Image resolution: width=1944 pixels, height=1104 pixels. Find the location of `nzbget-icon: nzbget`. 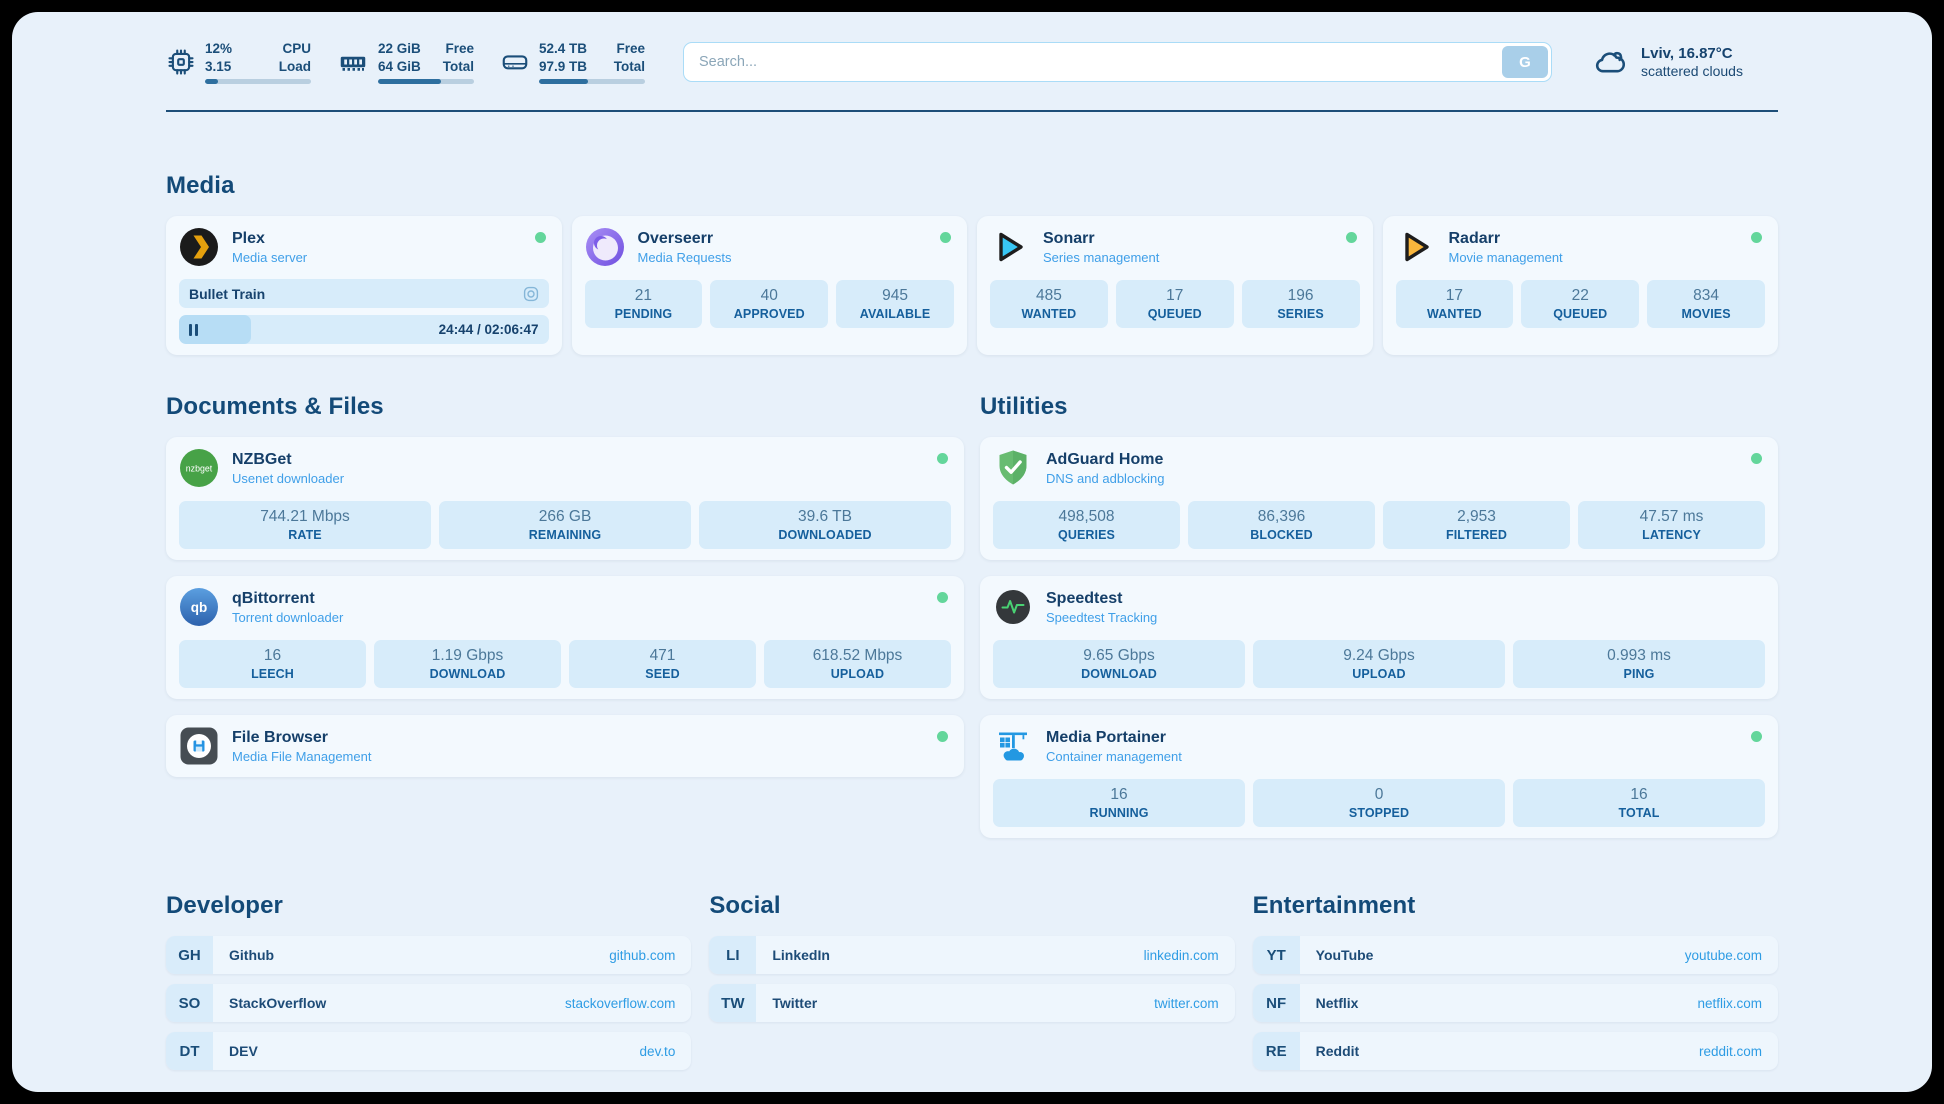

nzbget-icon: nzbget is located at coordinates (199, 468).